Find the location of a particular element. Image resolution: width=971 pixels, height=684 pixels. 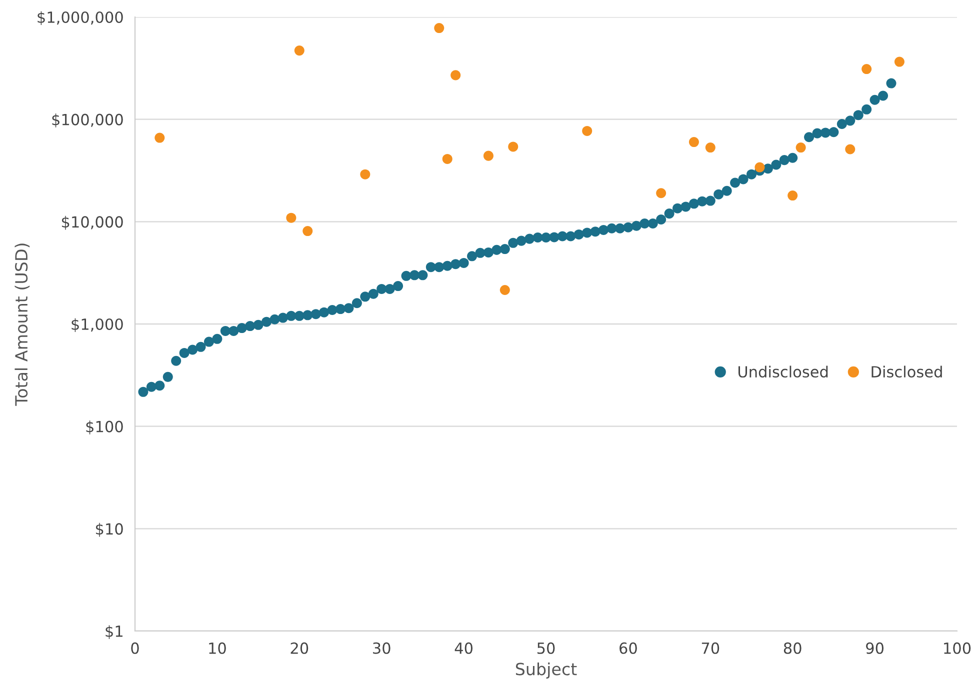

x-tick-label: 100 is located at coordinates (957, 648).